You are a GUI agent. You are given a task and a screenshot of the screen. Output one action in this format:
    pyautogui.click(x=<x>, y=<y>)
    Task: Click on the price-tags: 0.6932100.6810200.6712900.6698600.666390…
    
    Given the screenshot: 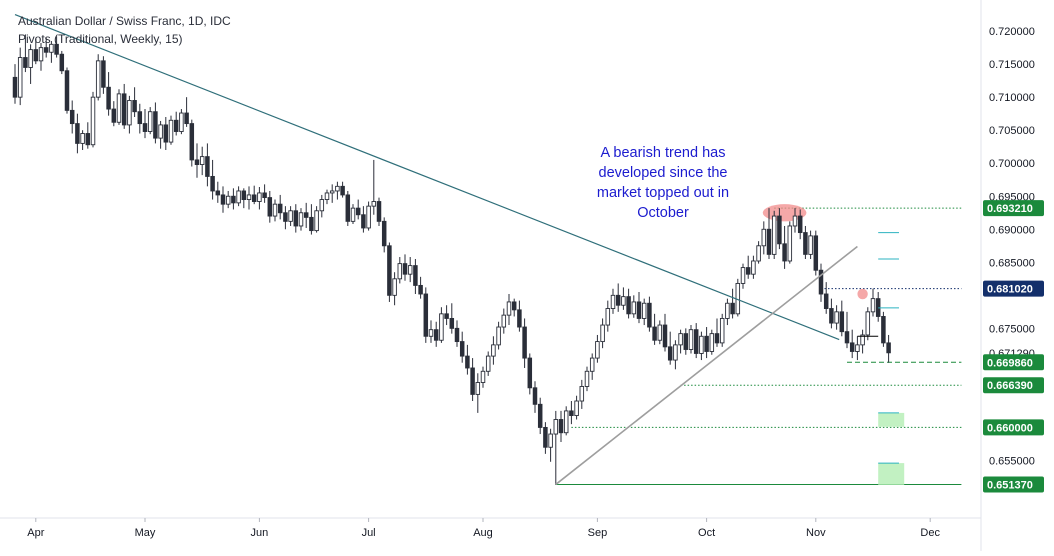 What is the action you would take?
    pyautogui.click(x=1013, y=346)
    